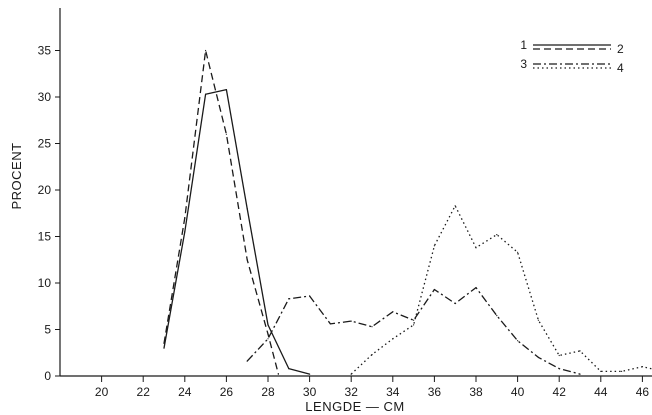  What do you see at coordinates (268, 392) in the screenshot?
I see `x-tick-label: 28` at bounding box center [268, 392].